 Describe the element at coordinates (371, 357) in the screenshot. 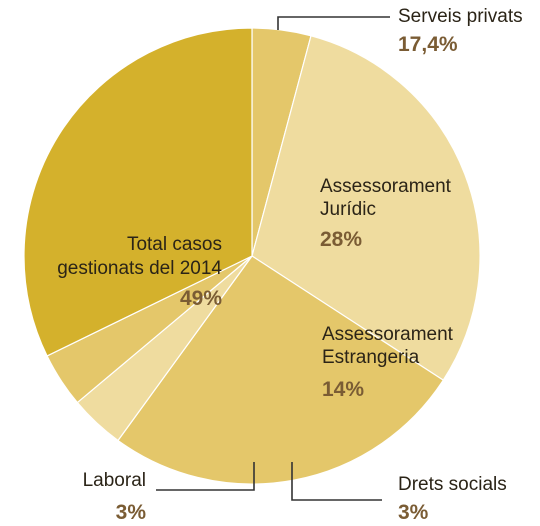

I see `slice-label-estrangeria-line2: Estrangeria` at that location.